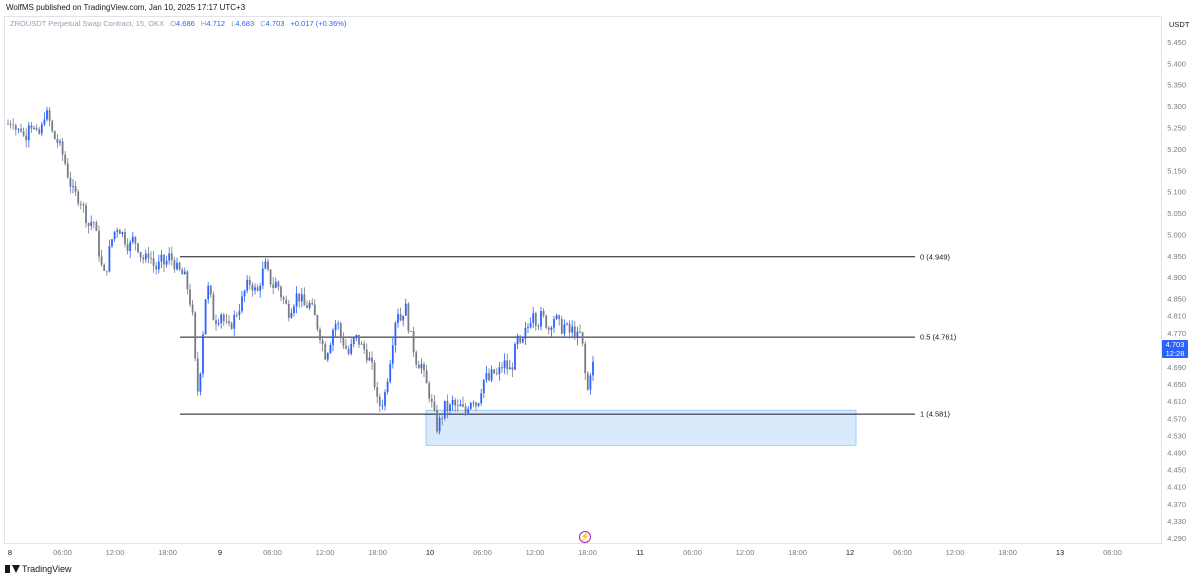 This screenshot has height=580, width=1200. Describe the element at coordinates (1176, 521) in the screenshot. I see `y-tick-label: 4.330` at that location.